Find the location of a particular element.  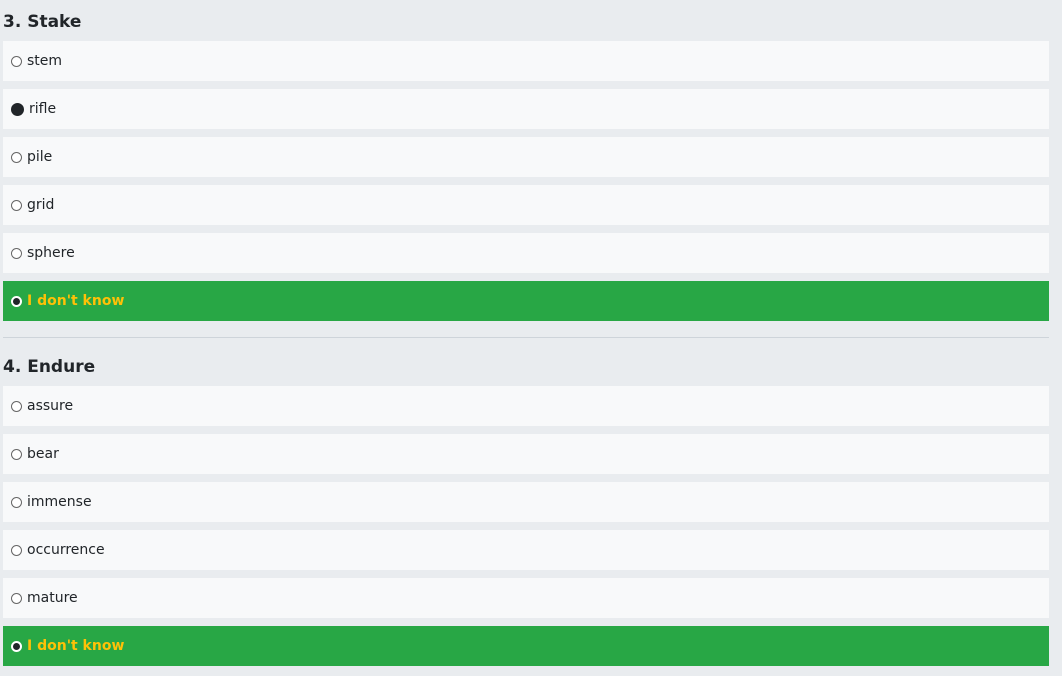

question-title: 4. Endure is located at coordinates (49, 367).